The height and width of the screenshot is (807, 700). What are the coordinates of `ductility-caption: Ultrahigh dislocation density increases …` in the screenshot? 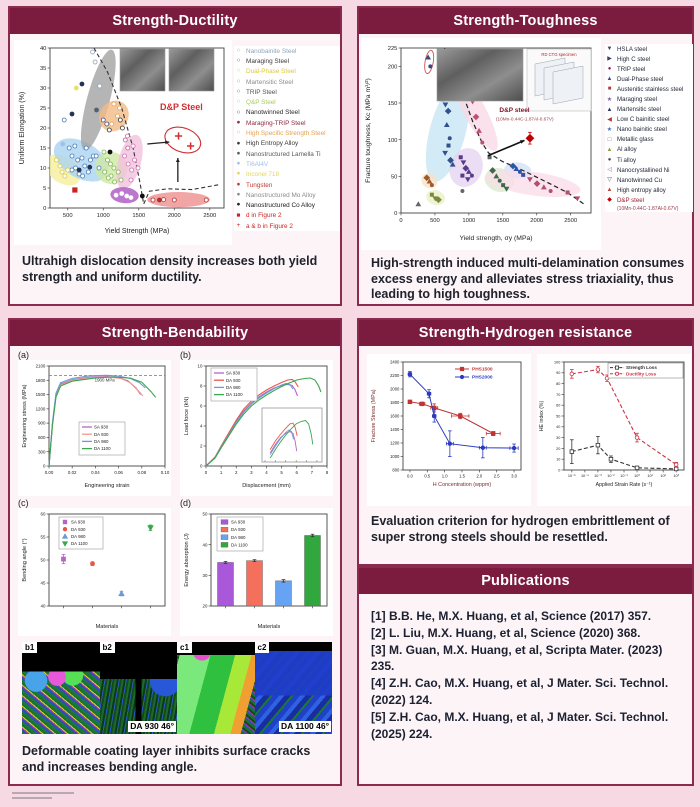 It's located at (170, 269).